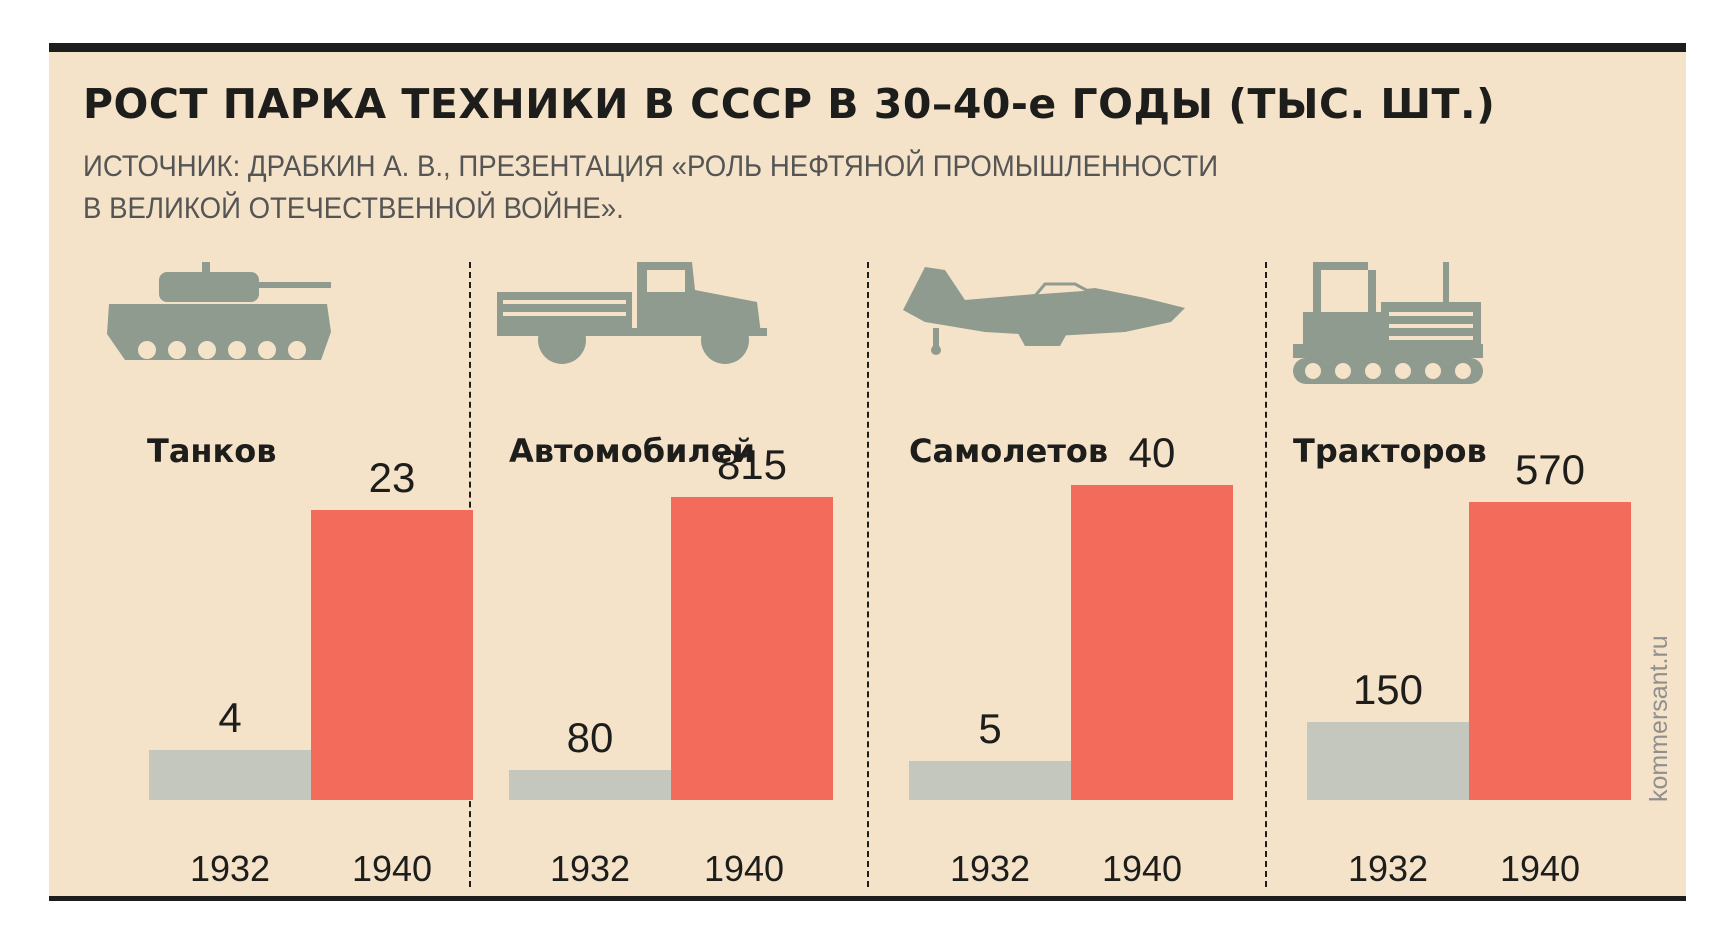 The image size is (1720, 946). What do you see at coordinates (212, 451) in the screenshot?
I see `category-label-tanks: Танков` at bounding box center [212, 451].